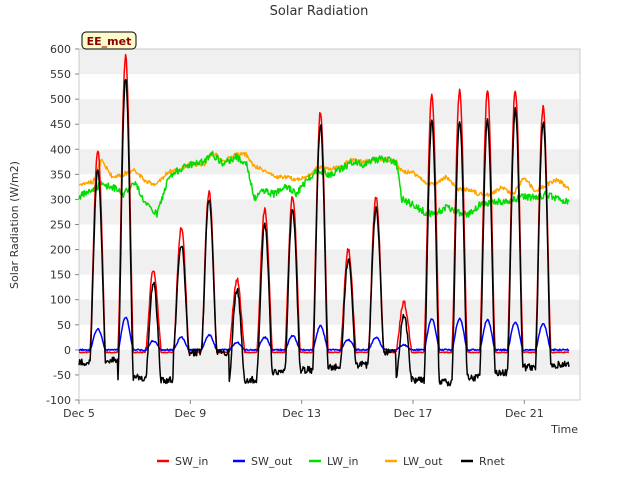 The height and width of the screenshot is (480, 640). What do you see at coordinates (62, 375) in the screenshot?
I see `y-tick-label: -50` at bounding box center [62, 375].